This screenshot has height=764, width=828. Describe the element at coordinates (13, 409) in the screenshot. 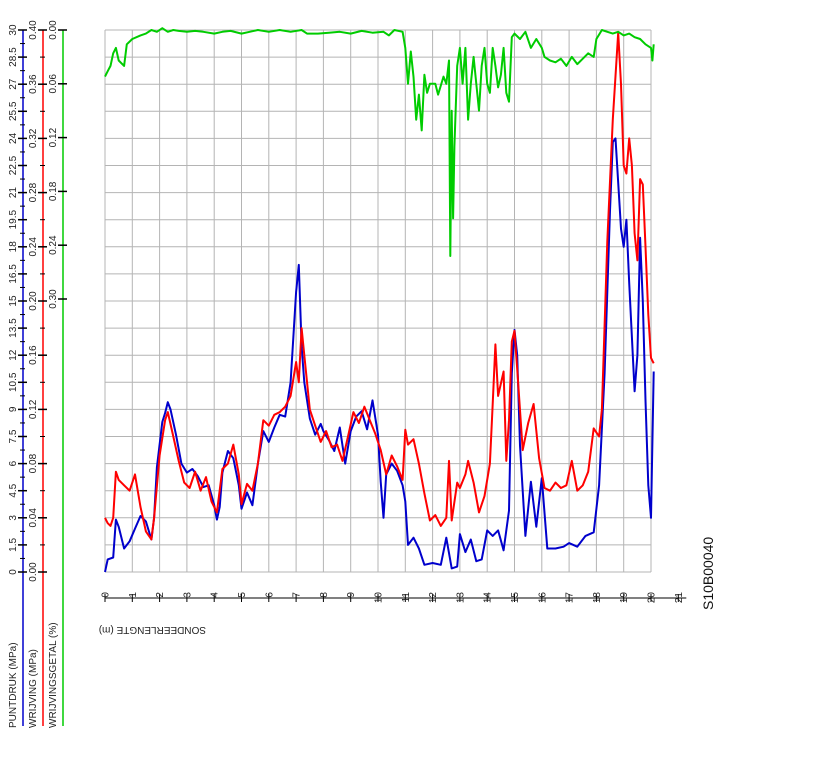

I see `cone-tick-label: 9` at that location.